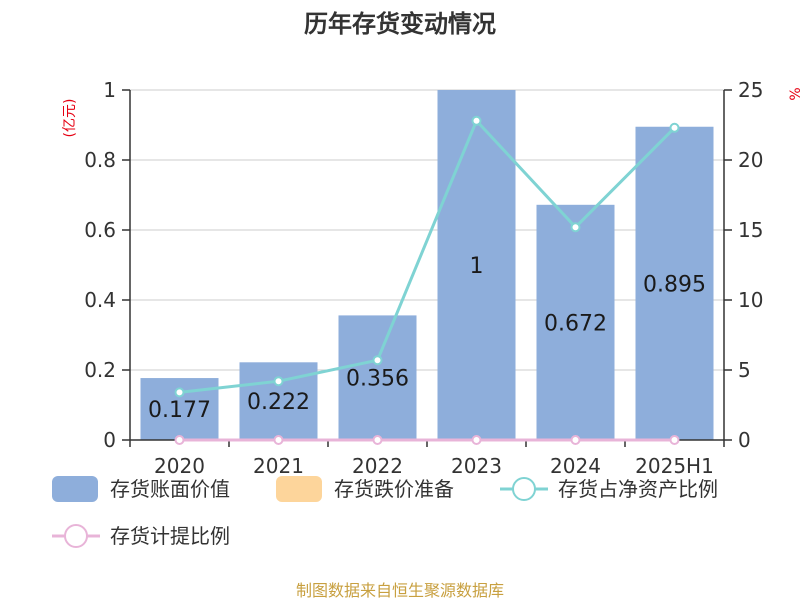  I want to click on left-tick-label: 1, so click(109, 90).